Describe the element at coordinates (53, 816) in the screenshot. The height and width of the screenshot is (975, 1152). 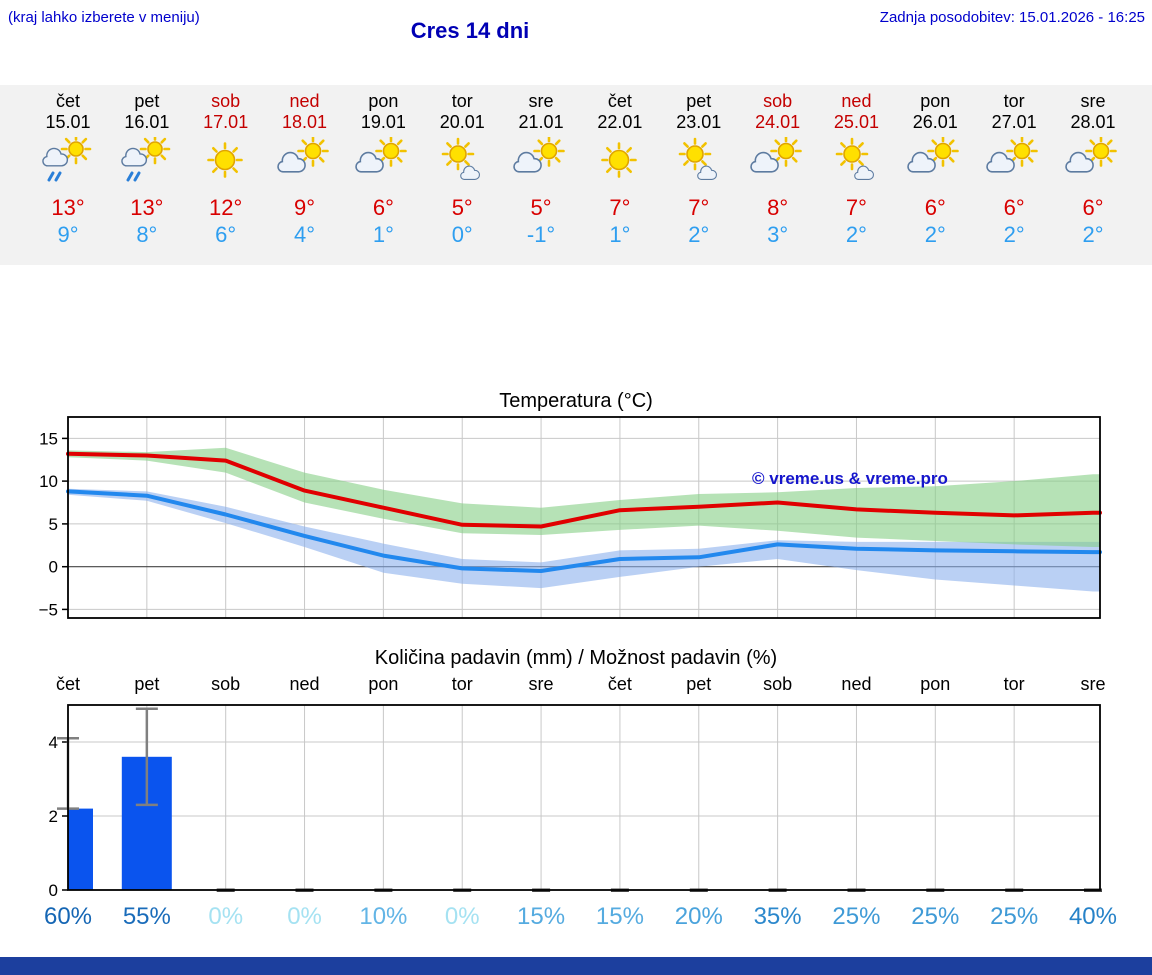
I see `svg-text: 2` at that location.